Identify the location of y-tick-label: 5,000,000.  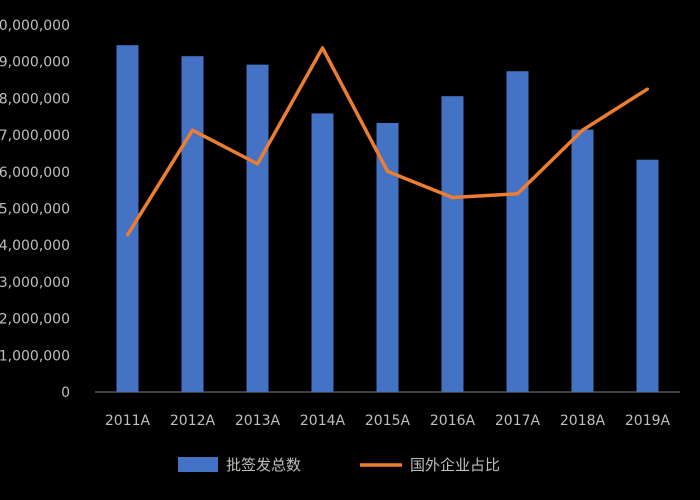
(35, 210).